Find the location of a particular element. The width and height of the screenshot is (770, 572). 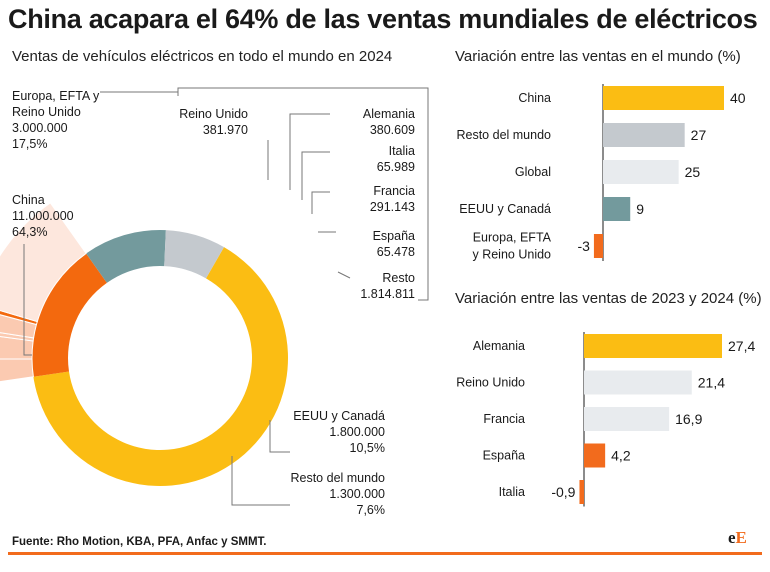

label-resto-europe-value: 1.814.811 is located at coordinates (387, 294).